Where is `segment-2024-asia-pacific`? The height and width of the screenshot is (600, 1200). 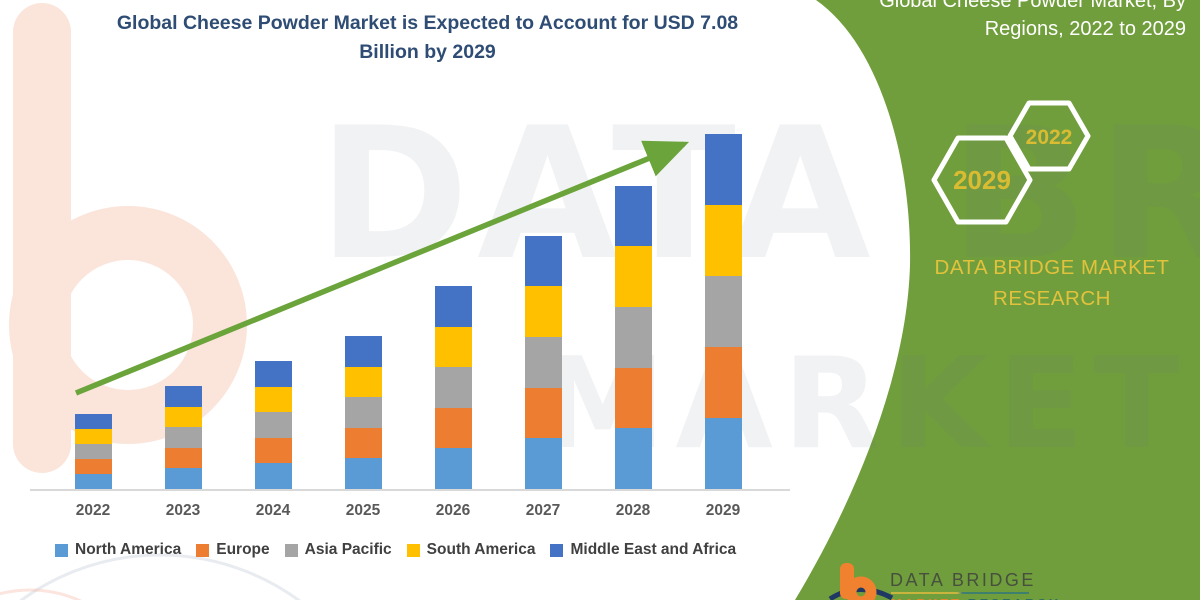
segment-2024-asia-pacific is located at coordinates (273, 425).